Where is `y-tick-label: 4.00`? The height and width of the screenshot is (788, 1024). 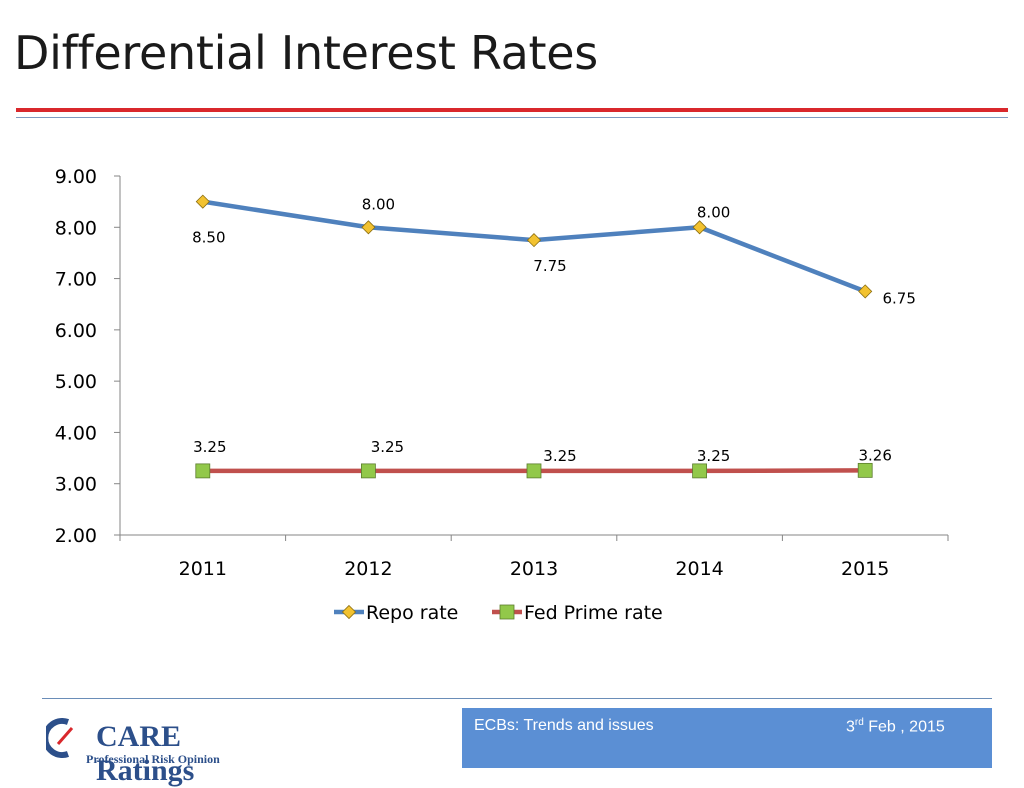
y-tick-label: 4.00 is located at coordinates (76, 433).